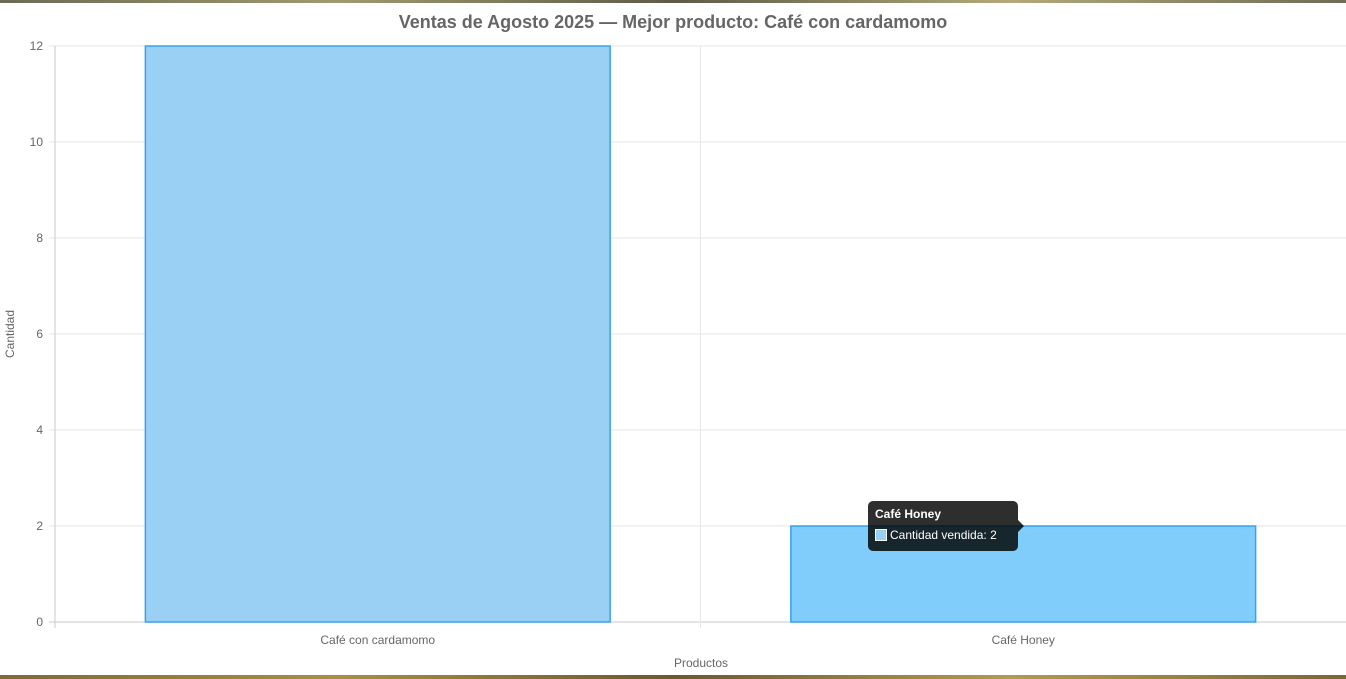  What do you see at coordinates (1021, 526) in the screenshot?
I see `tooltip-arrow` at bounding box center [1021, 526].